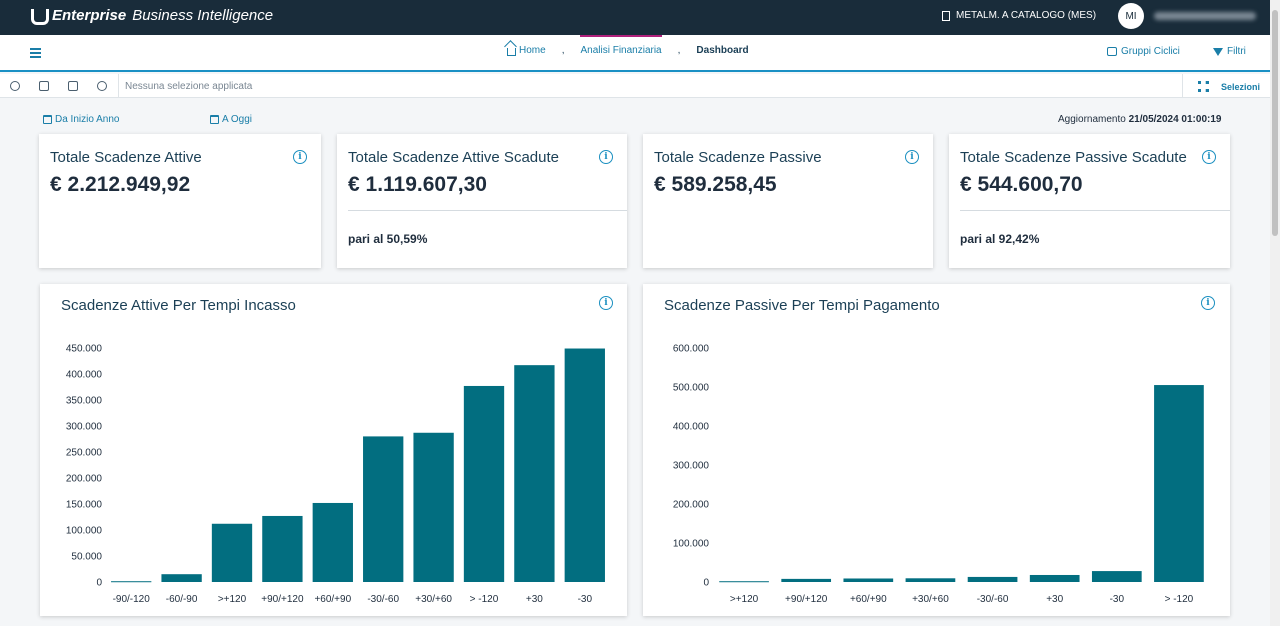  I want to click on avatar: MI, so click(1131, 16).